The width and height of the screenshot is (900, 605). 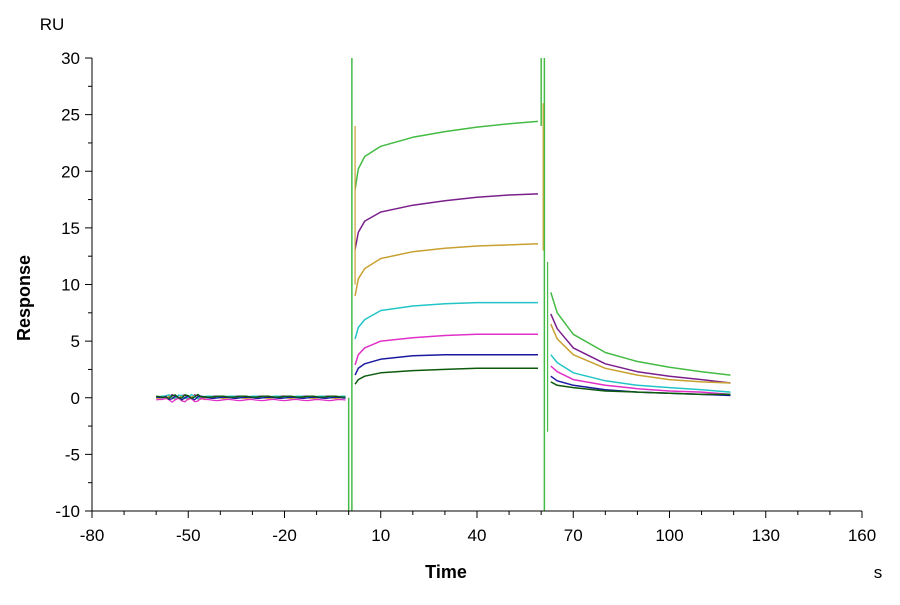 I want to click on x-tick-label: 100, so click(x=669, y=535).